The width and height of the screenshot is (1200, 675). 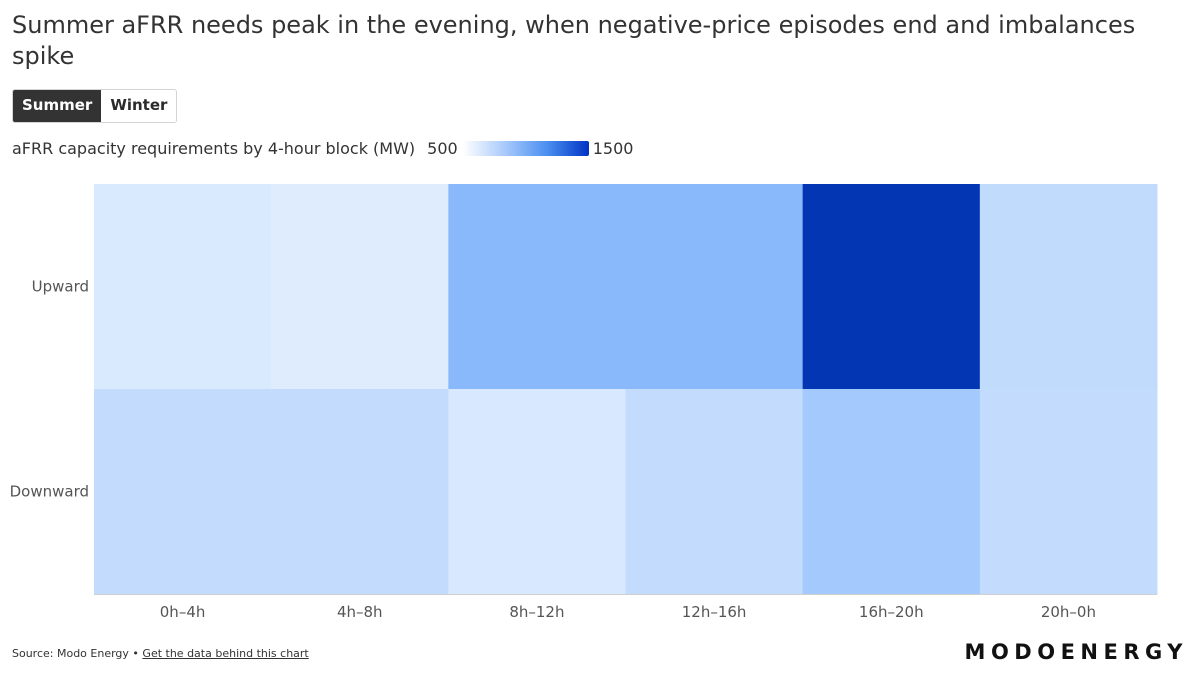 What do you see at coordinates (225, 653) in the screenshot?
I see `data-link: Get the data behind this chart` at bounding box center [225, 653].